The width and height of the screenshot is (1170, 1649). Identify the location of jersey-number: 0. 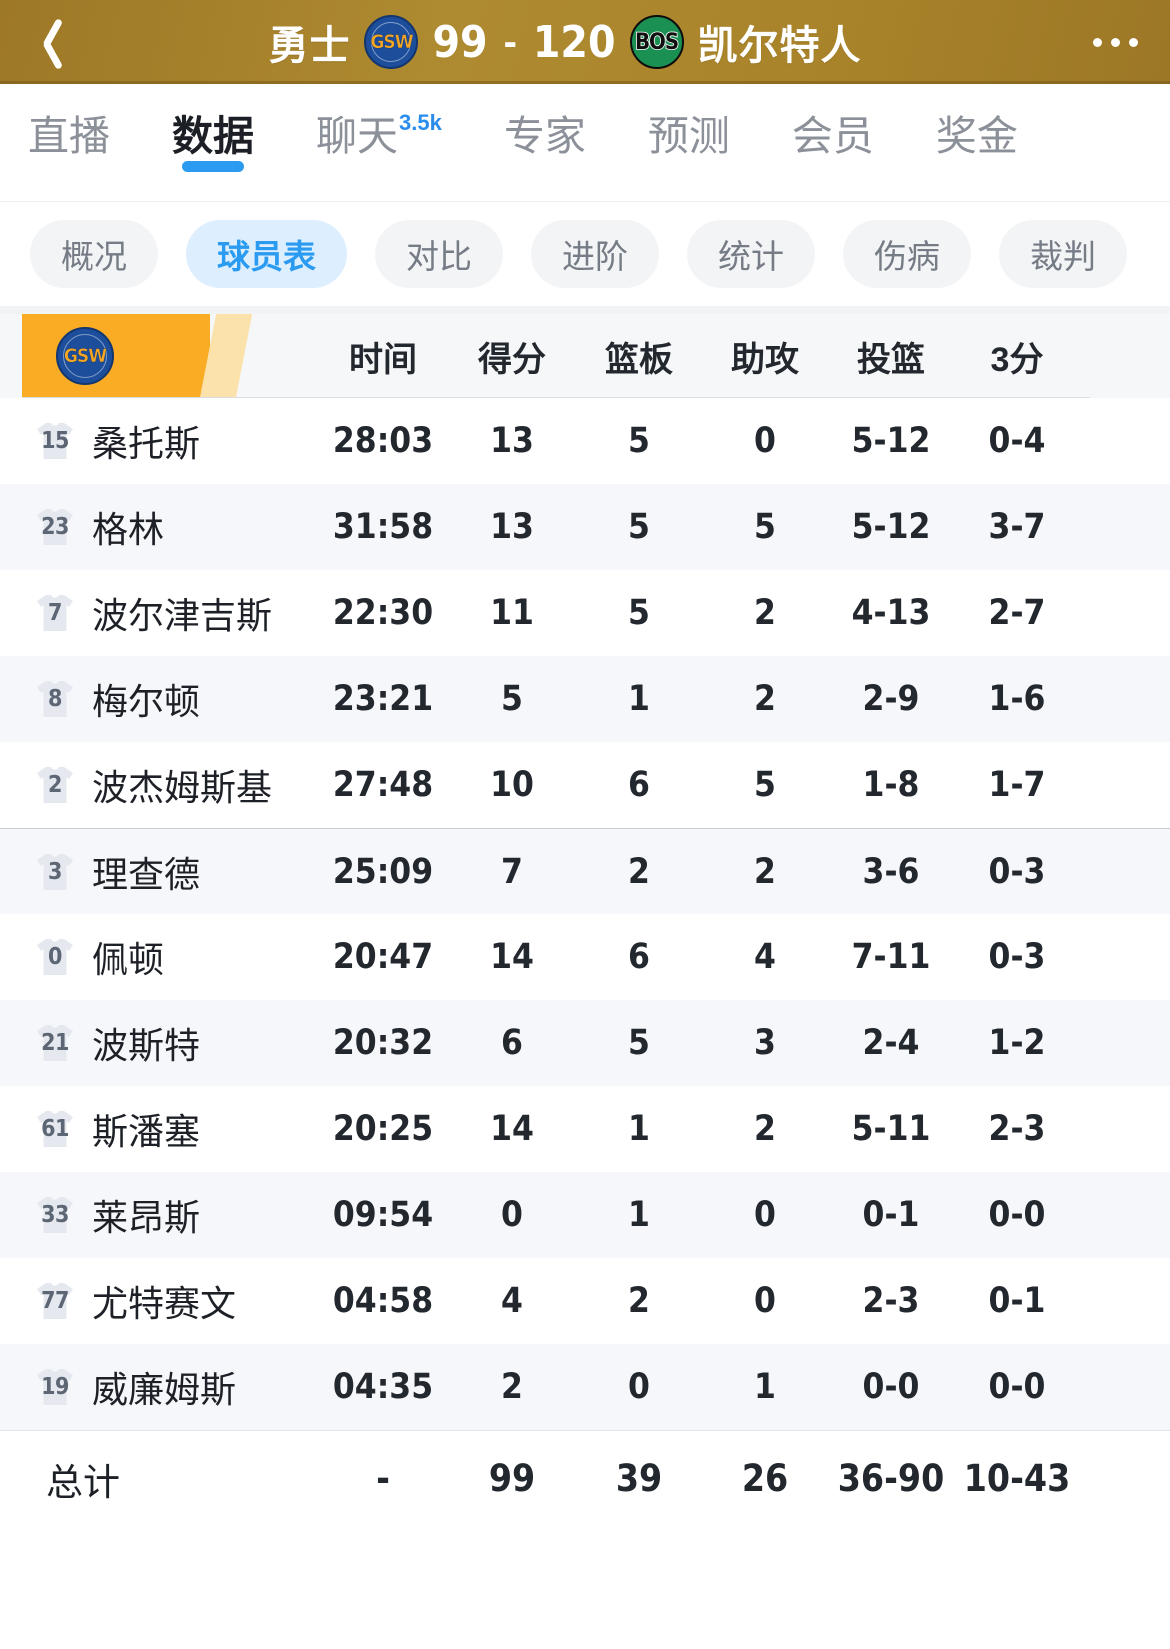
(55, 957).